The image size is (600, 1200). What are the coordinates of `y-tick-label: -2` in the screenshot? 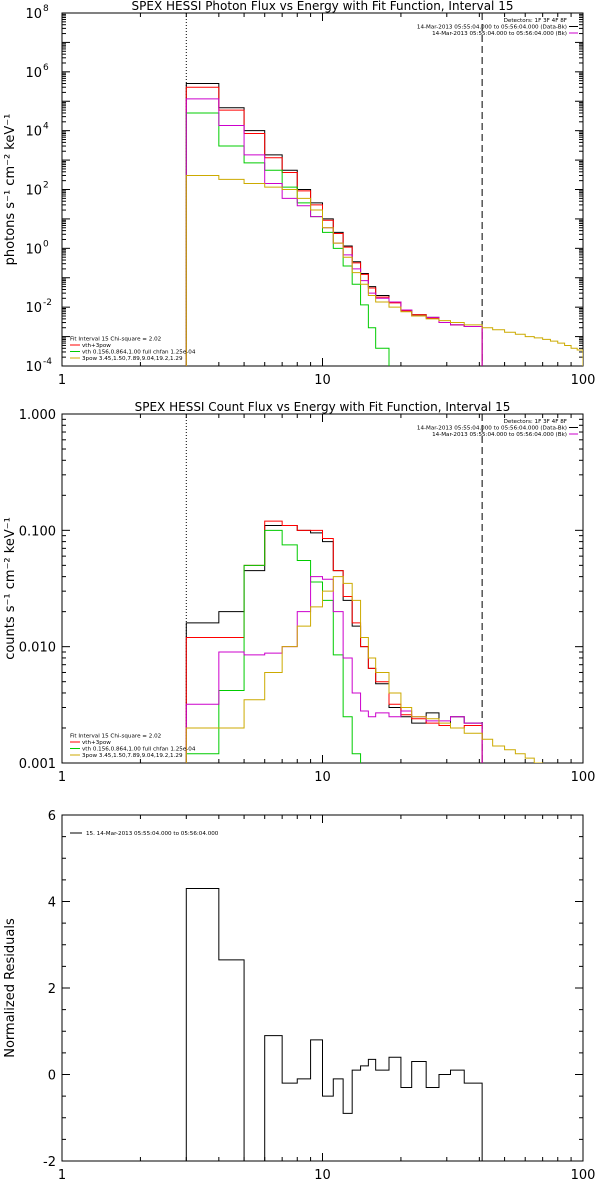 It's located at (49, 1162).